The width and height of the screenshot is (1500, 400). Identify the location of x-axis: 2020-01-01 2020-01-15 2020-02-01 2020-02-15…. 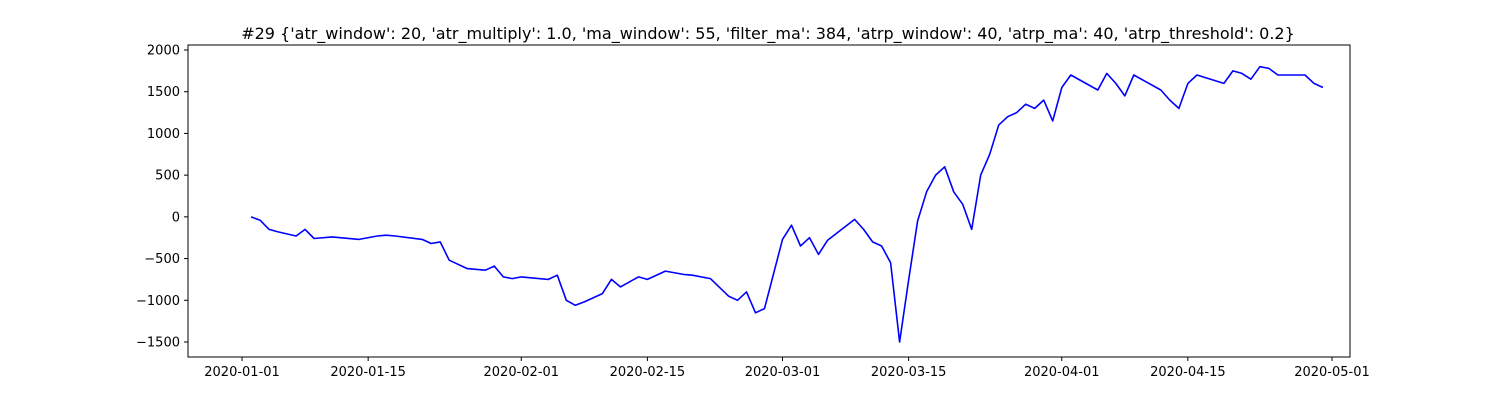
(787, 368).